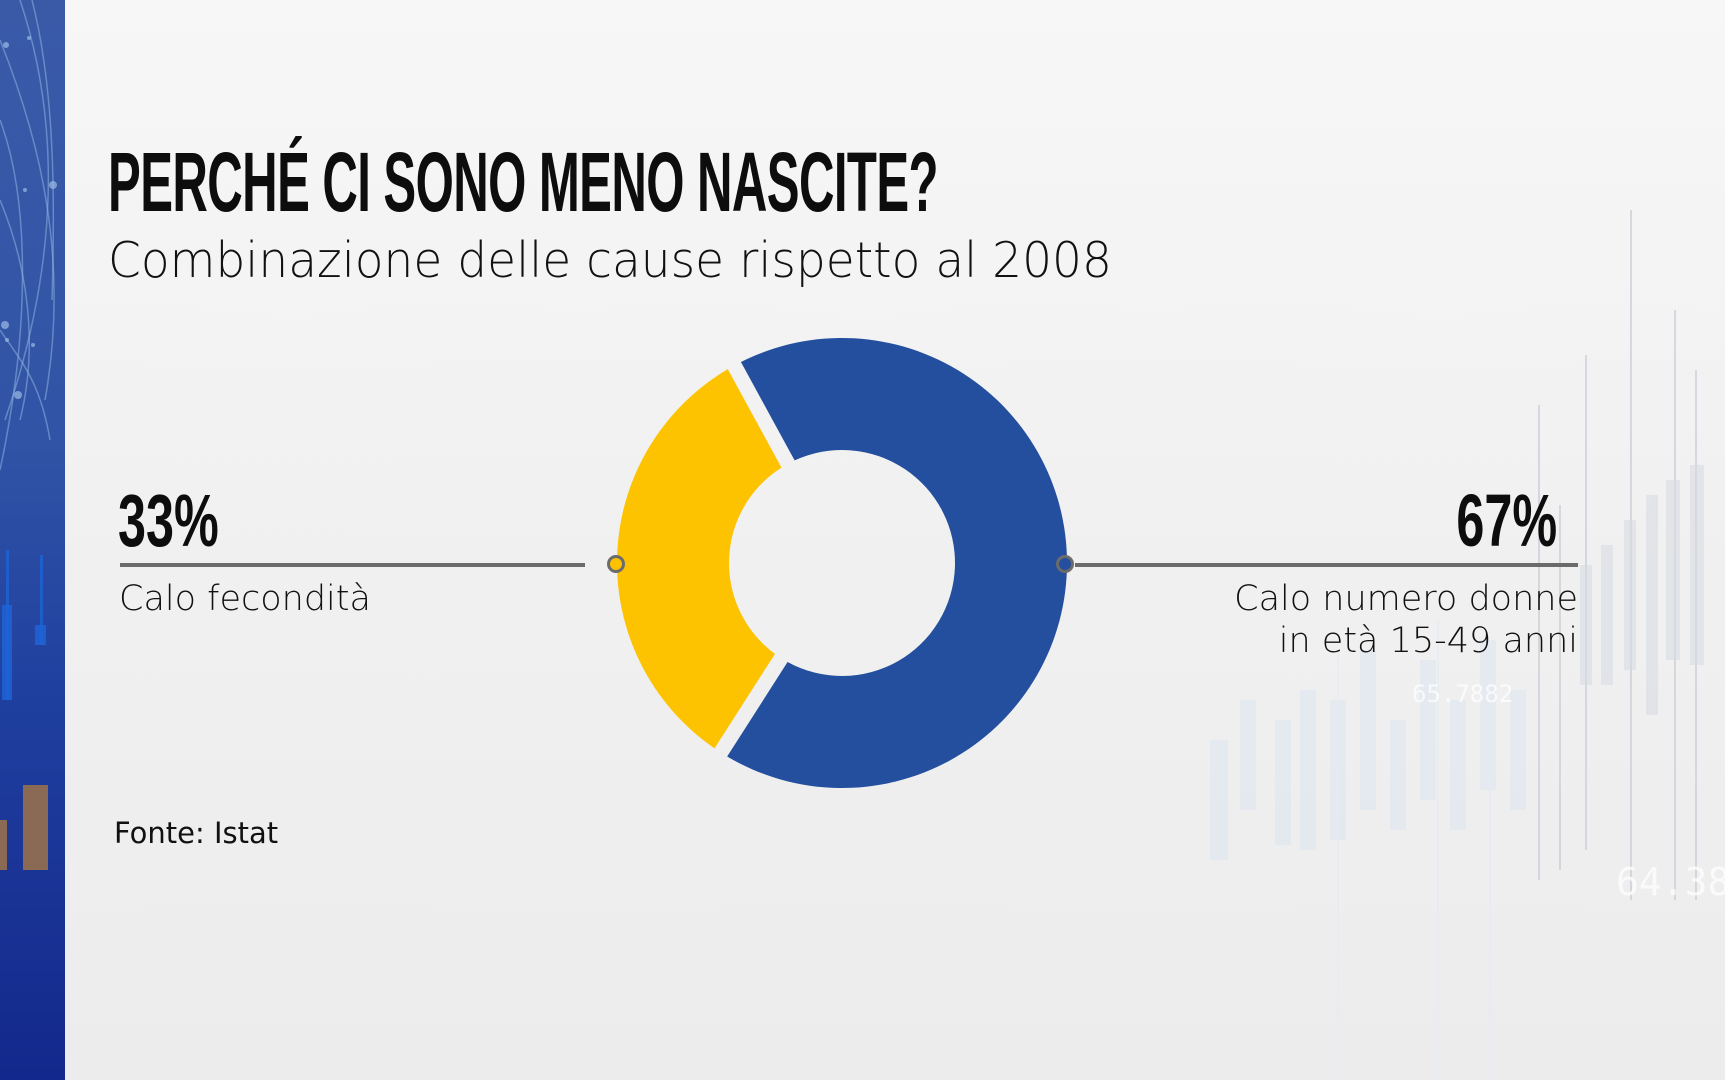 Image resolution: width=1725 pixels, height=1080 pixels. Describe the element at coordinates (1406, 599) in the screenshot. I see `category-label-right-line-1: Calo numero donne` at that location.